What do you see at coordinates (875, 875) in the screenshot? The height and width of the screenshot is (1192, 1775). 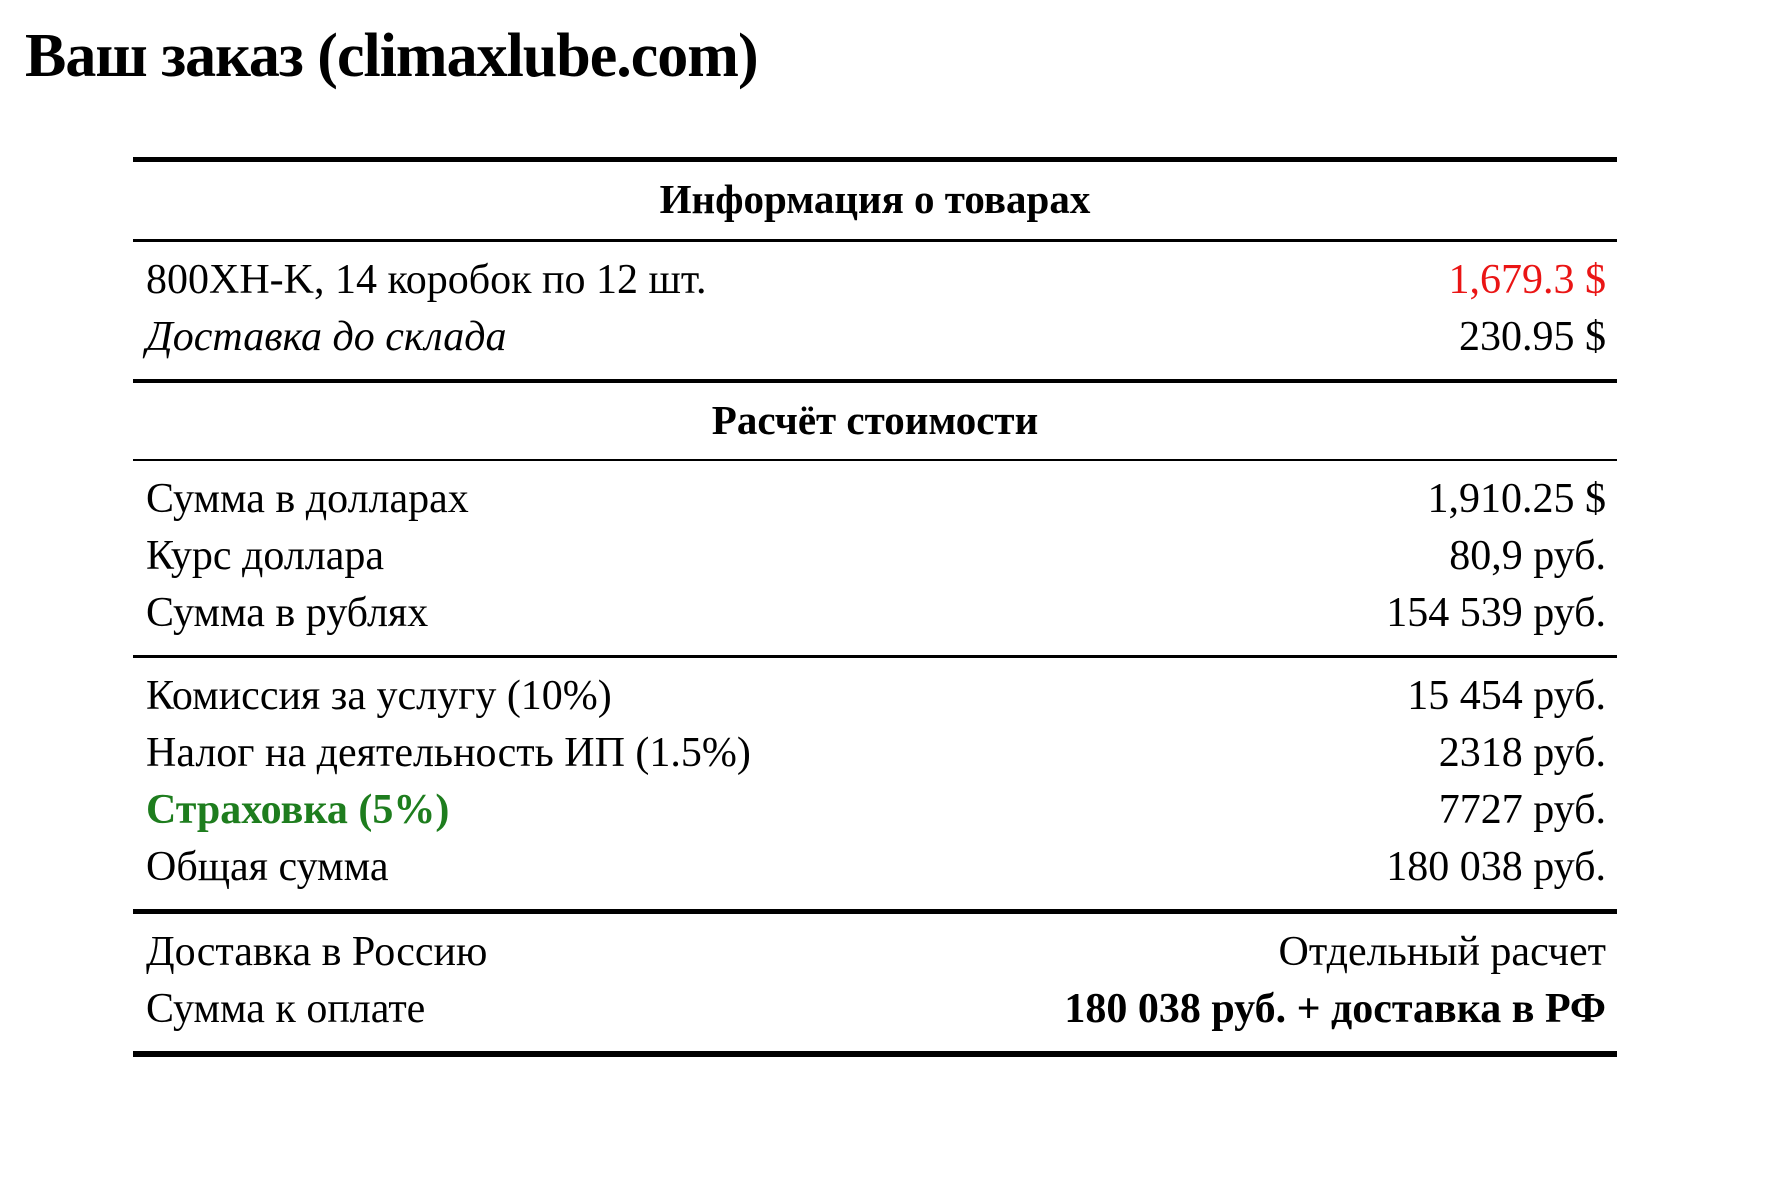 I see `table-row-grand-total: Общая сумма 180 038 руб.` at bounding box center [875, 875].